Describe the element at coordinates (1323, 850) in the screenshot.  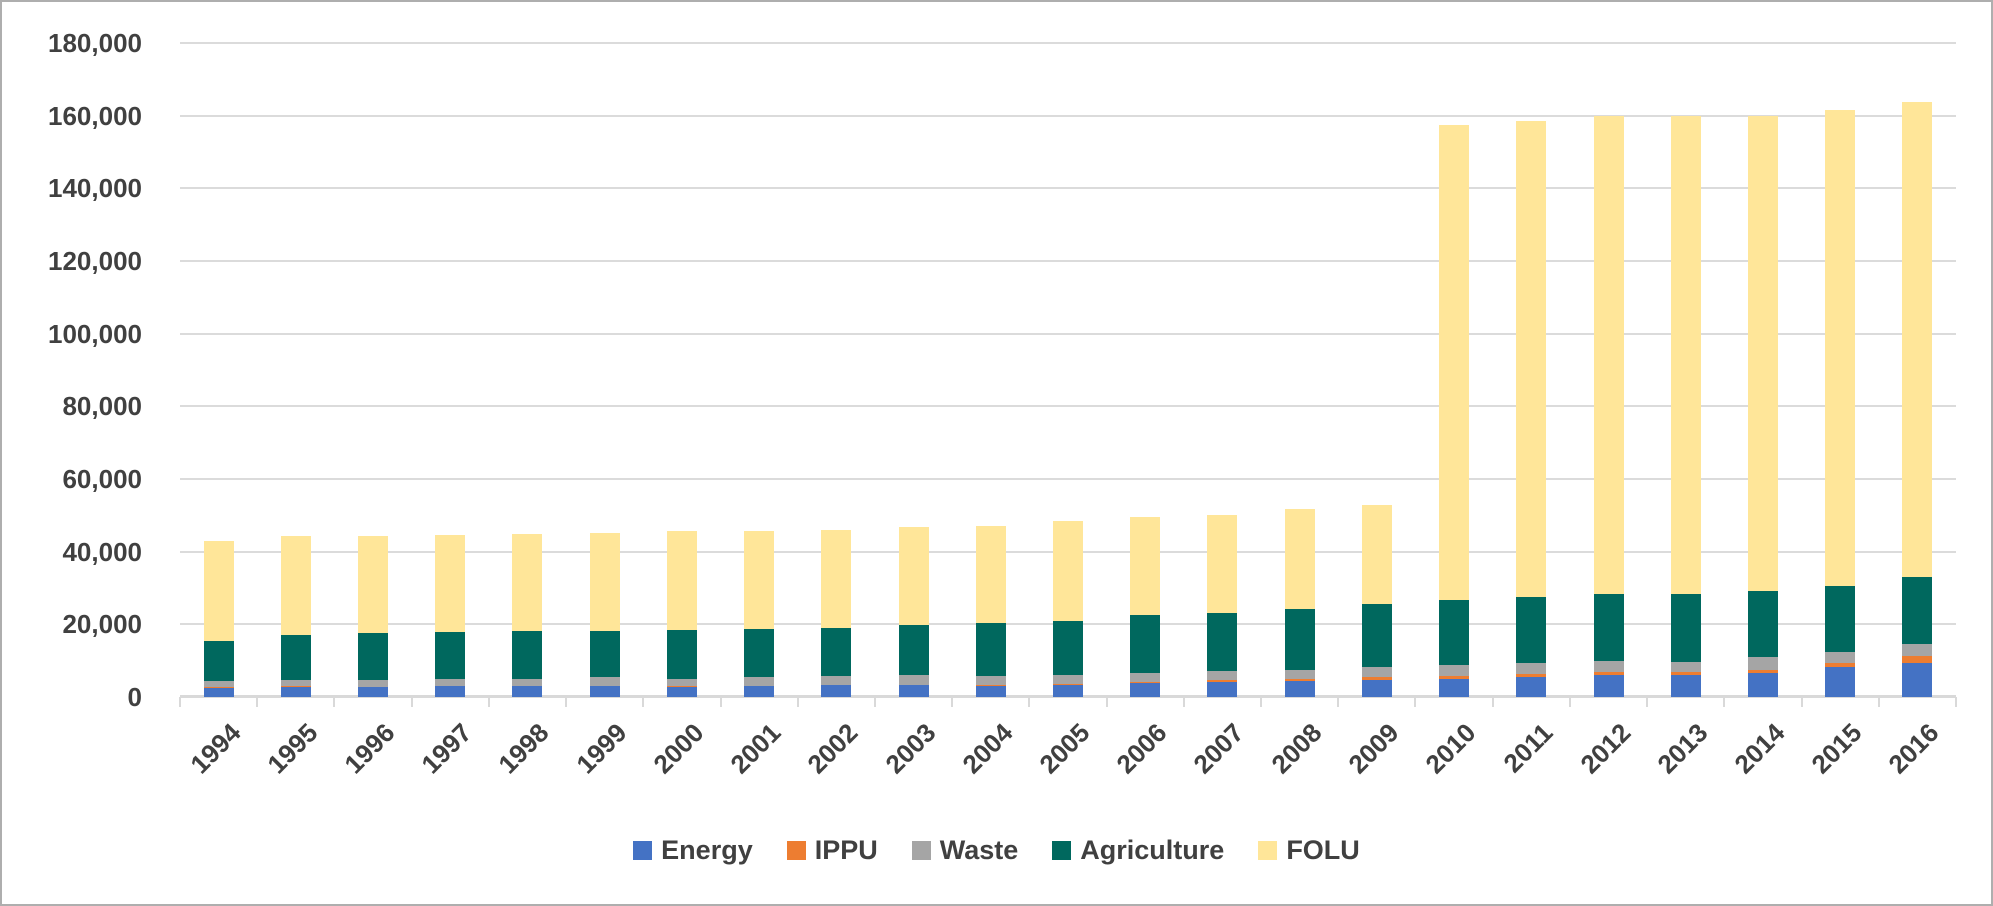
I see `legend-label: FOLU` at that location.